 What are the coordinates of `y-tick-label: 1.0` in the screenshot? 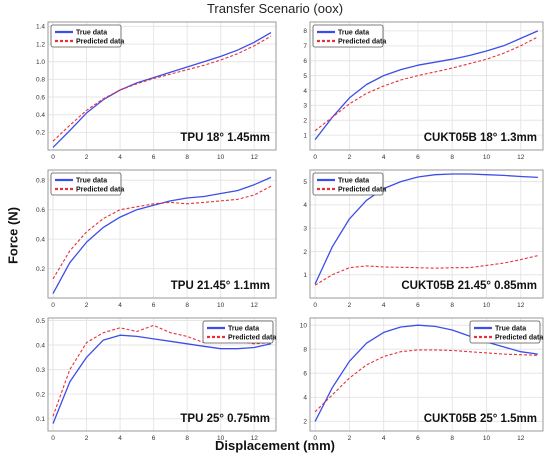 It's located at (40, 62).